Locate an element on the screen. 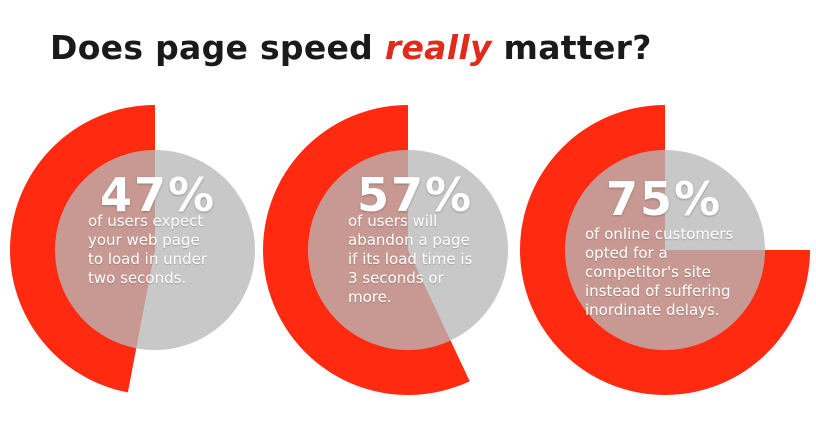 The image size is (816, 432). stat-1-value: 47% is located at coordinates (158, 195).